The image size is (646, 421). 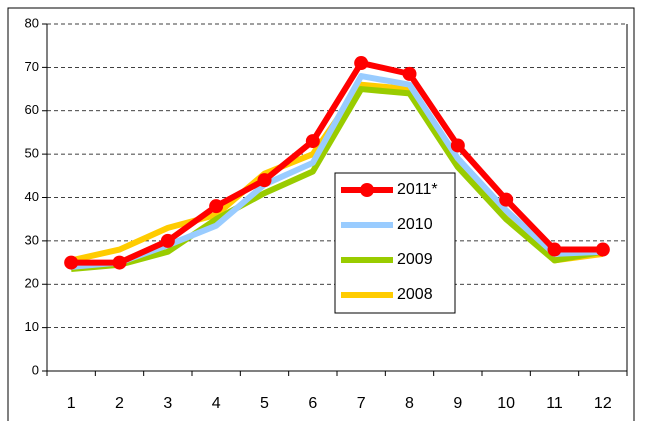 What do you see at coordinates (395, 243) in the screenshot?
I see `legend-box` at bounding box center [395, 243].